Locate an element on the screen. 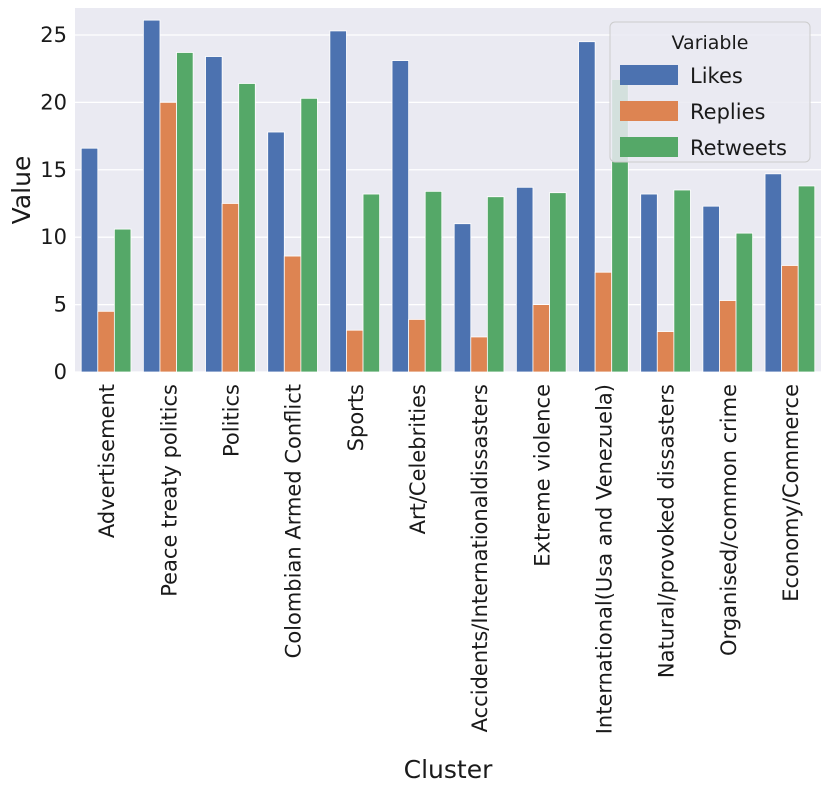 This screenshot has width=831, height=793. x-axis-label: Cluster is located at coordinates (448, 769).